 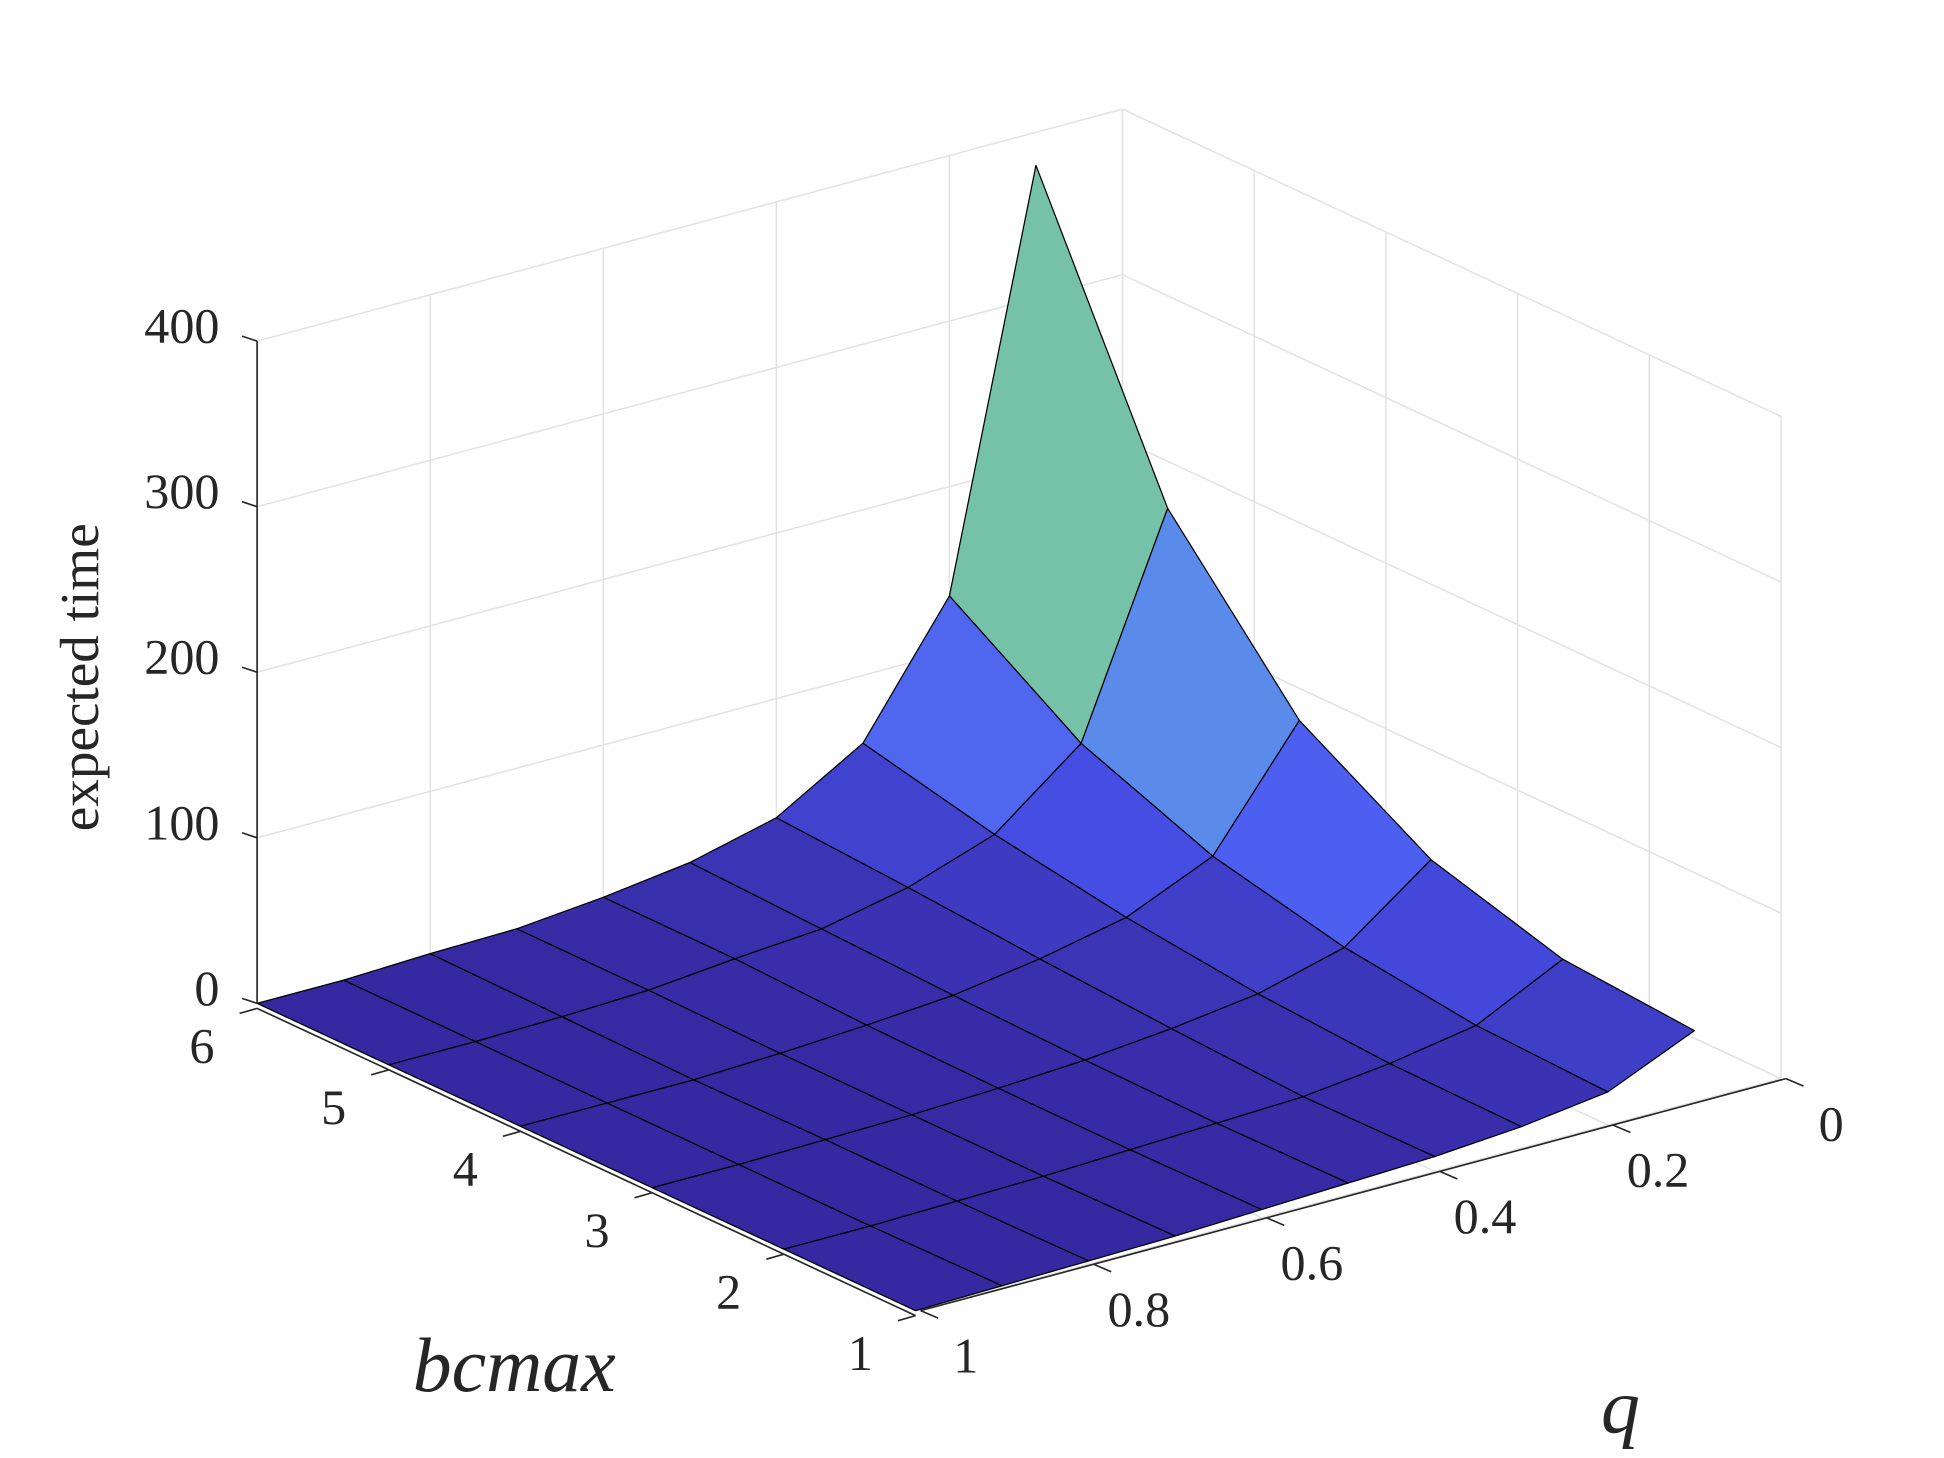 What do you see at coordinates (201, 1046) in the screenshot?
I see `y-tick-label: 6` at bounding box center [201, 1046].